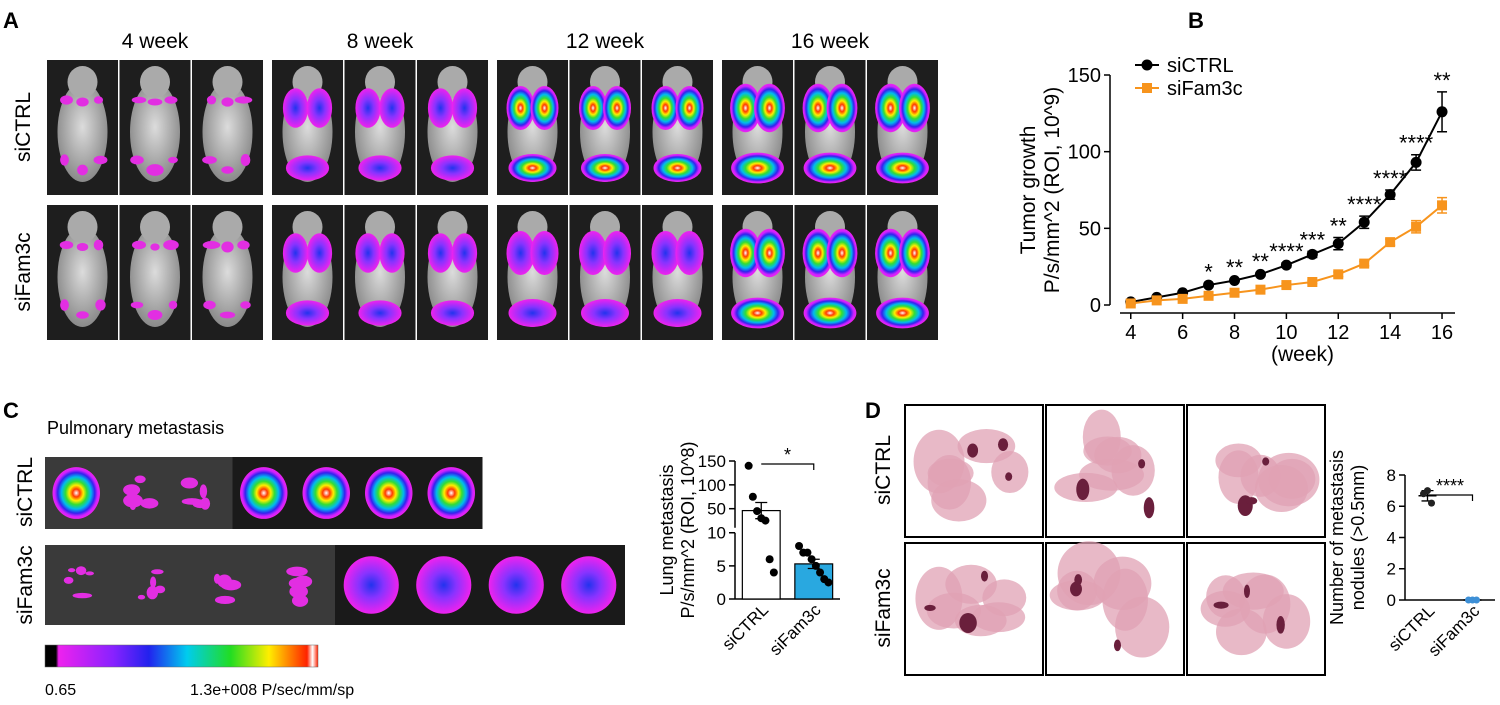  What do you see at coordinates (830, 41) in the screenshot?
I see `column-label: 16 week` at bounding box center [830, 41].